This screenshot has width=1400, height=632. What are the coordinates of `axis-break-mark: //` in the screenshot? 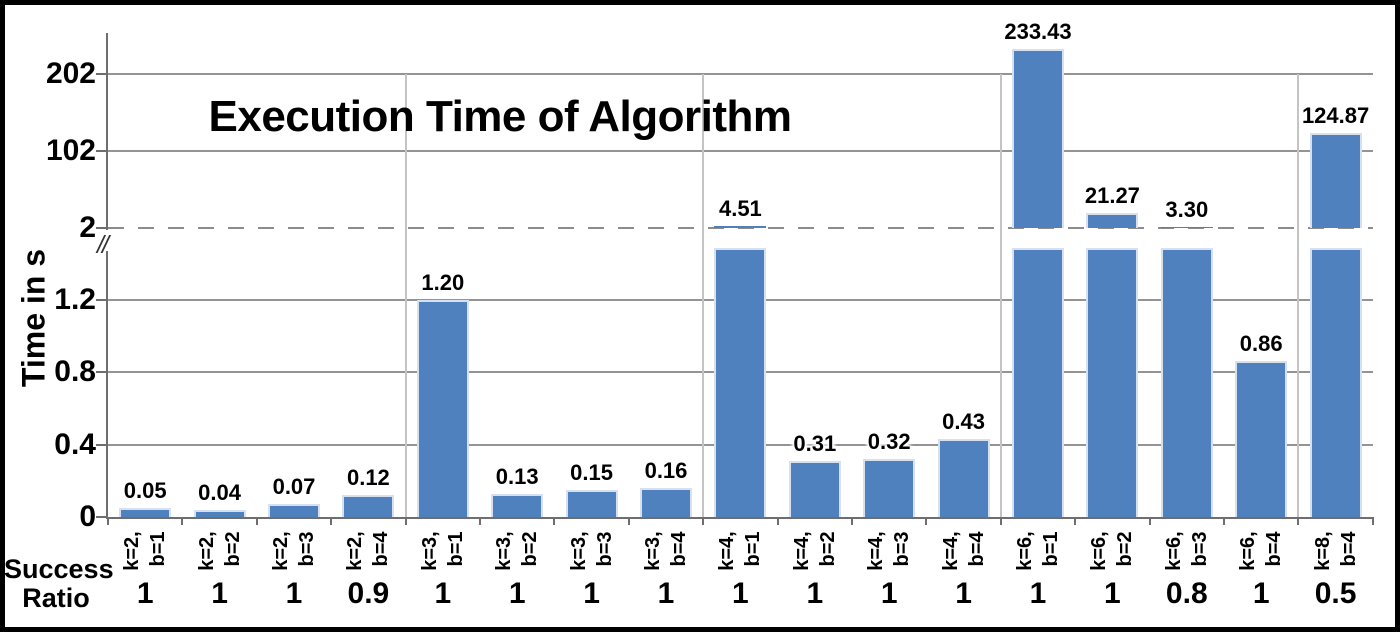 It's located at (103, 245).